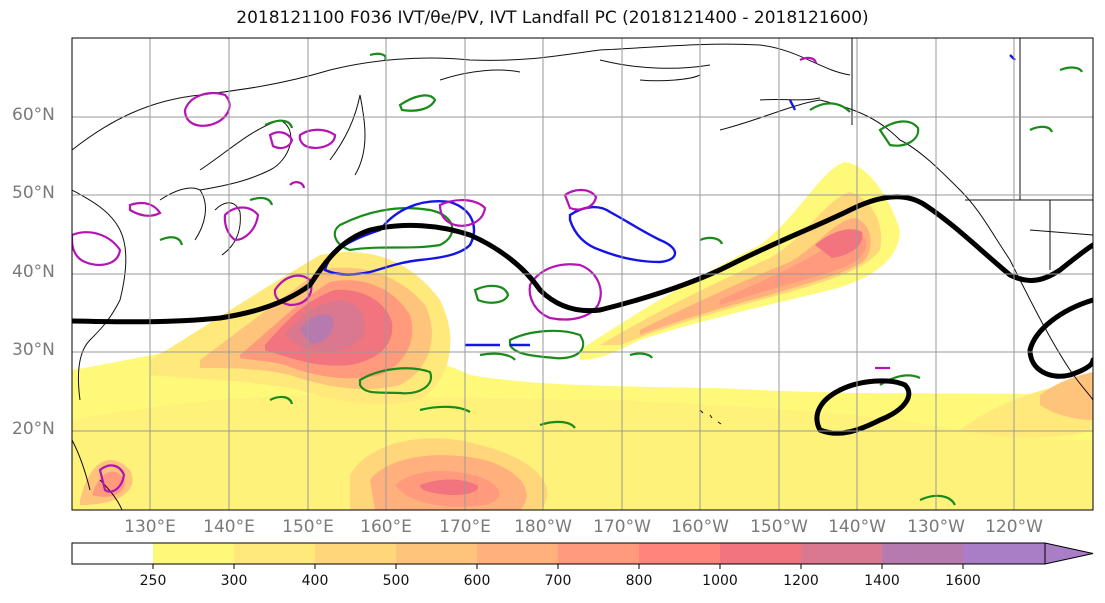 This screenshot has height=603, width=1105. I want to click on lat-label-50n: 50°N, so click(33, 193).